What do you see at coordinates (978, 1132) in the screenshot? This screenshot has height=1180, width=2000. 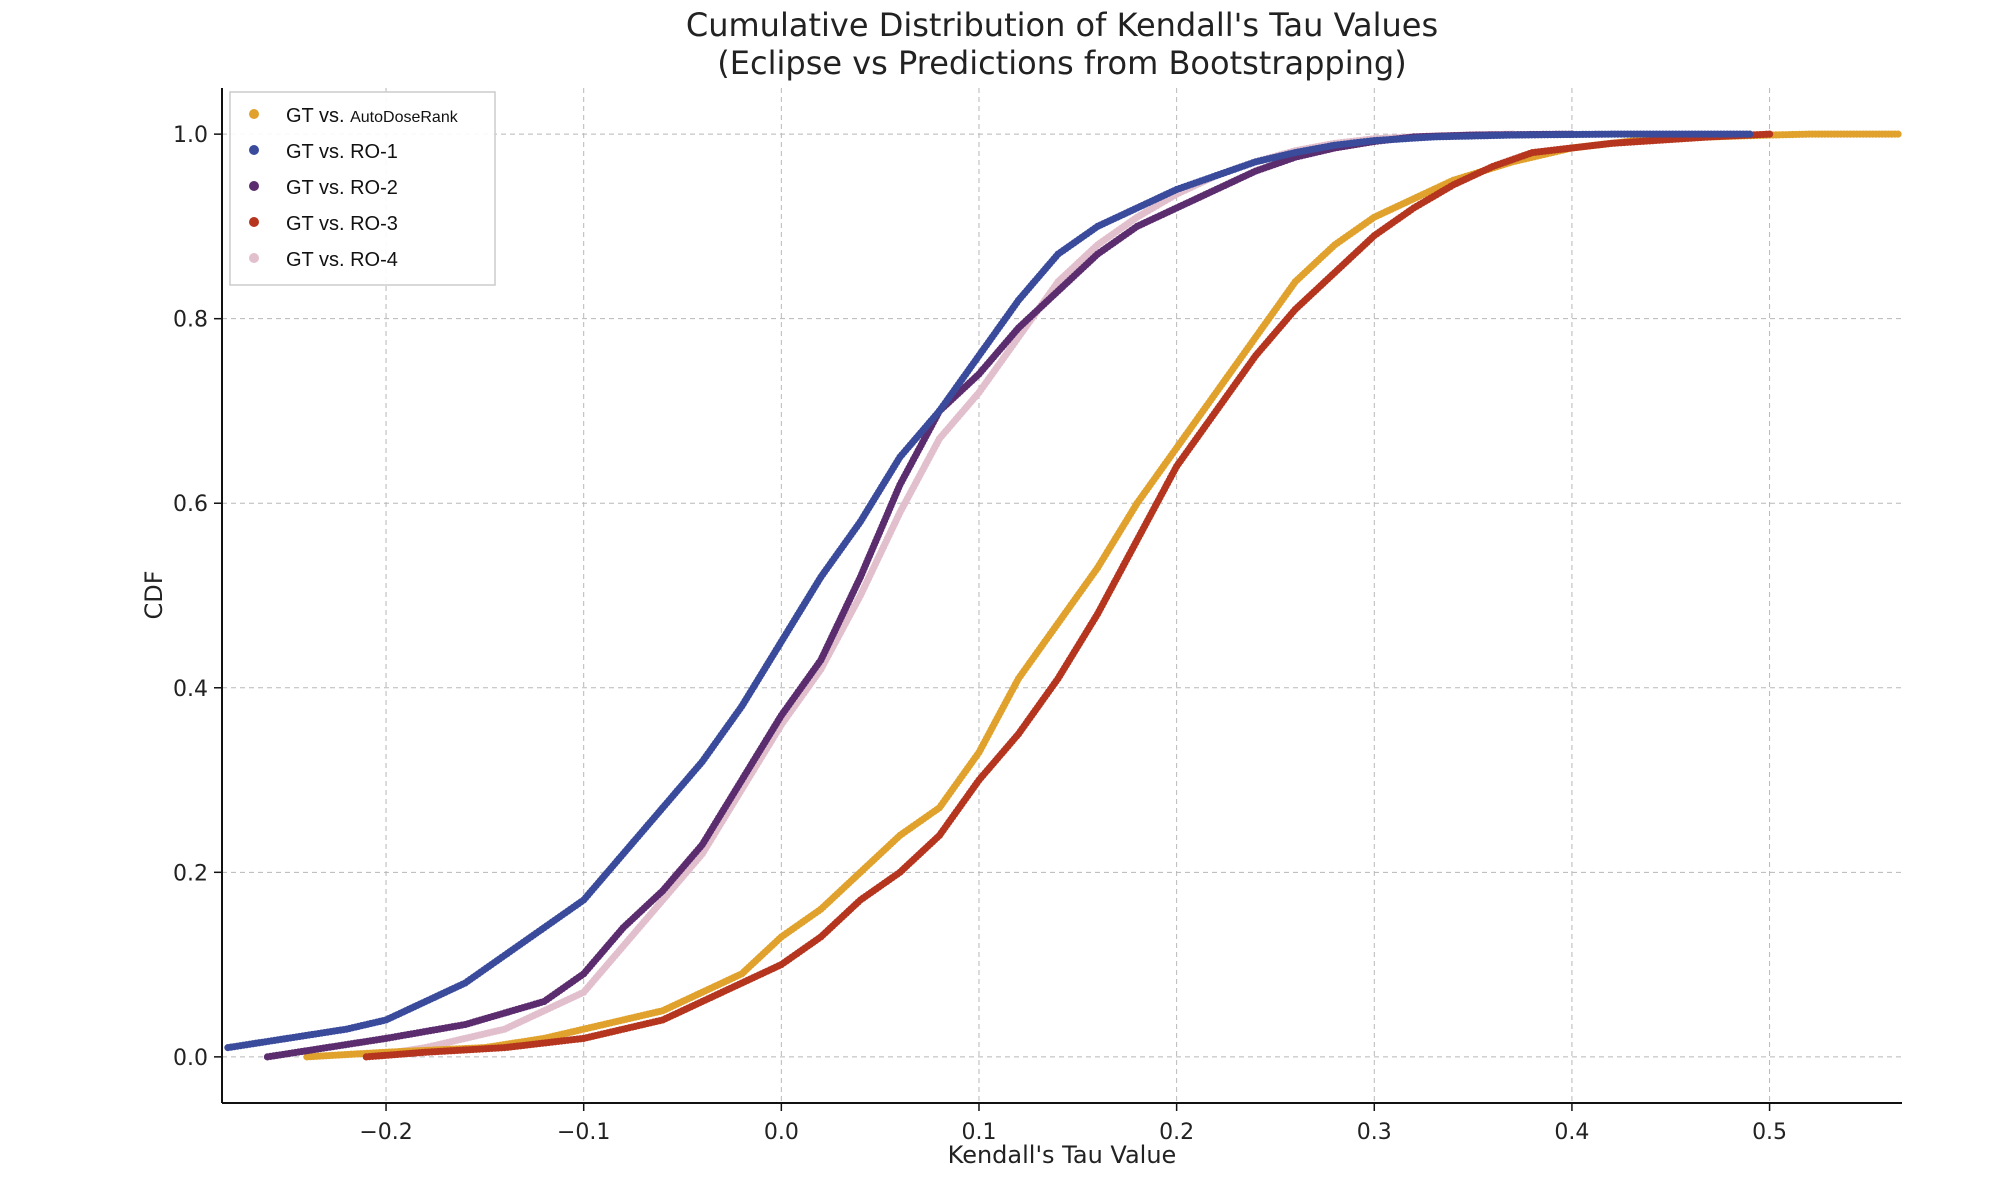 I see `x-tick-label: 0.1` at bounding box center [978, 1132].